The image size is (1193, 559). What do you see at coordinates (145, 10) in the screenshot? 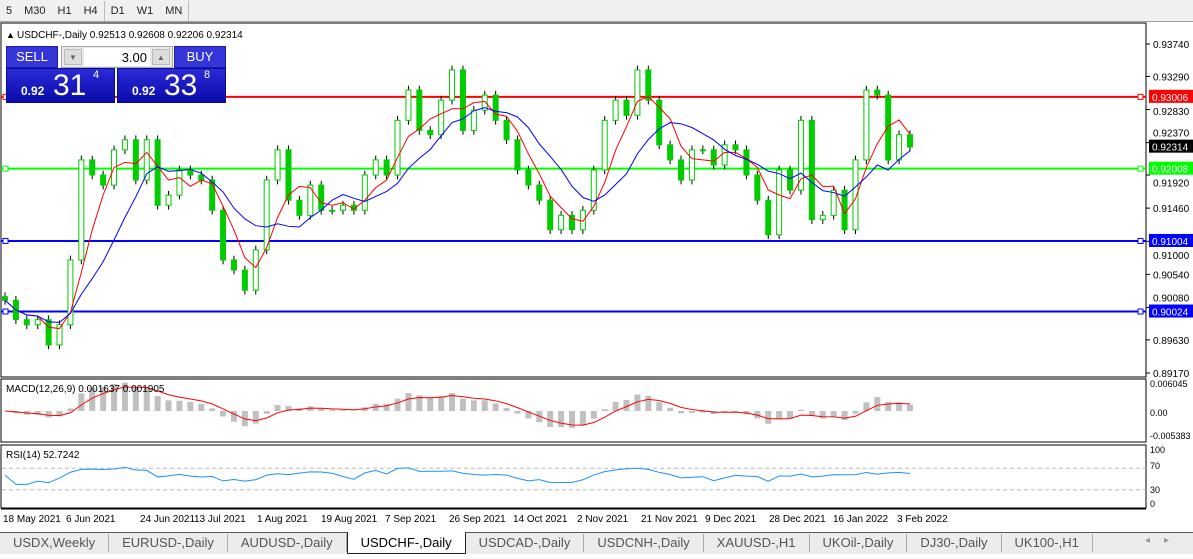
I see `timeframe-W1: W1` at bounding box center [145, 10].